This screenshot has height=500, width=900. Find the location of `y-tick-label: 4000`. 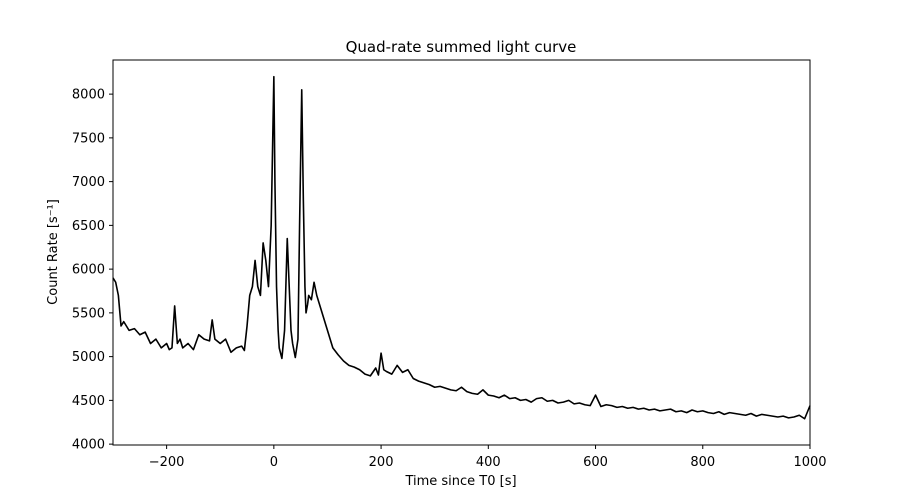

y-tick-label: 4000 is located at coordinates (88, 445).